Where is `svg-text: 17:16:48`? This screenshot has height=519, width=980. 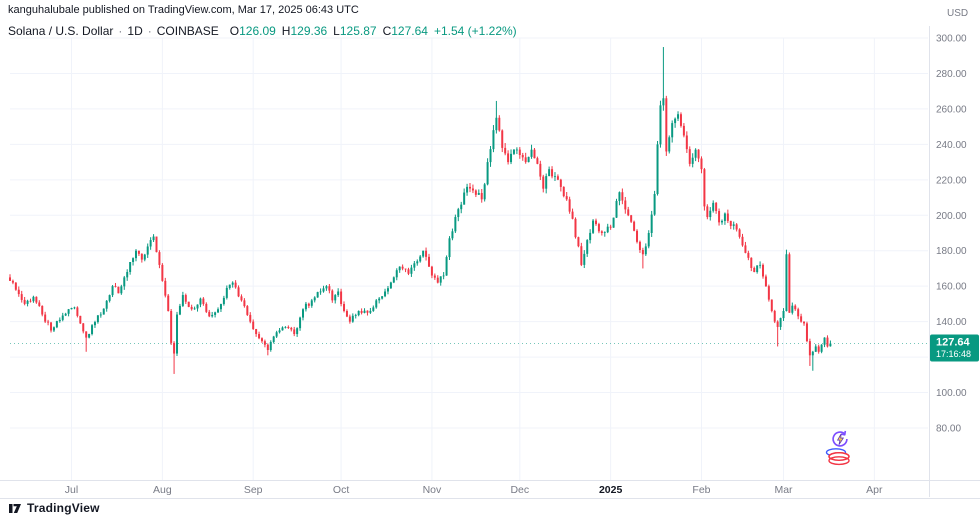
svg-text: 17:16:48 is located at coordinates (953, 354).